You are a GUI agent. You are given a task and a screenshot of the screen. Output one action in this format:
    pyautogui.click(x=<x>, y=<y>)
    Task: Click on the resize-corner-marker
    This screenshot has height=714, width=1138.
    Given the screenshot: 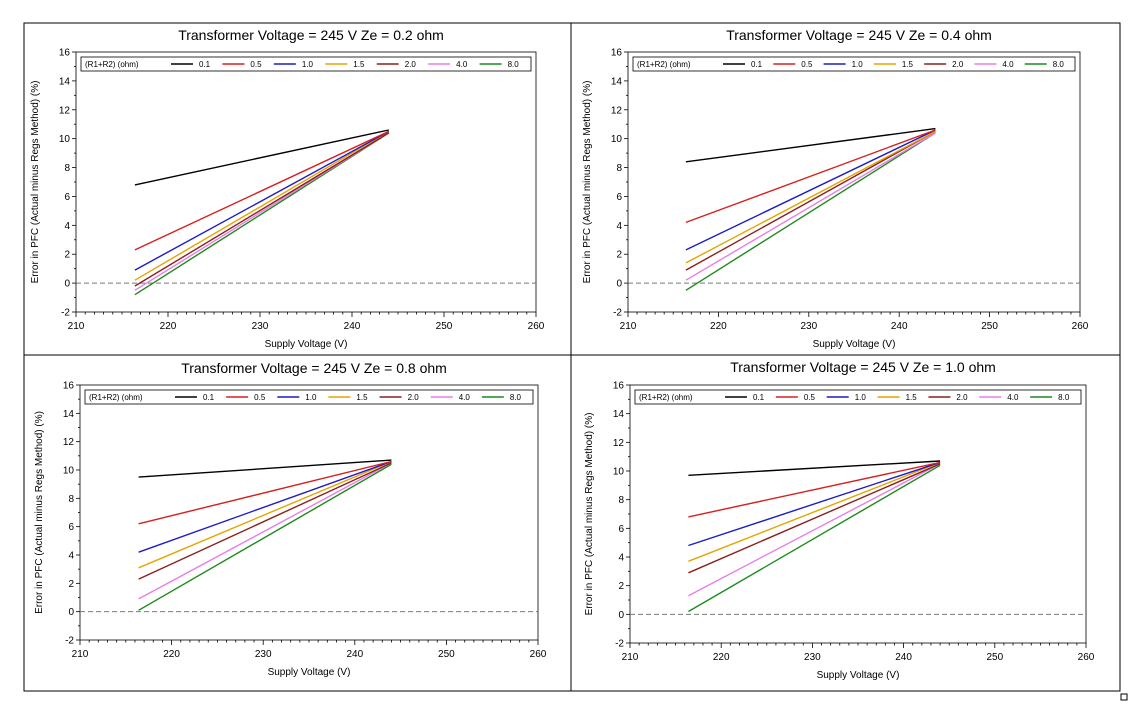 What is the action you would take?
    pyautogui.click(x=1124, y=697)
    